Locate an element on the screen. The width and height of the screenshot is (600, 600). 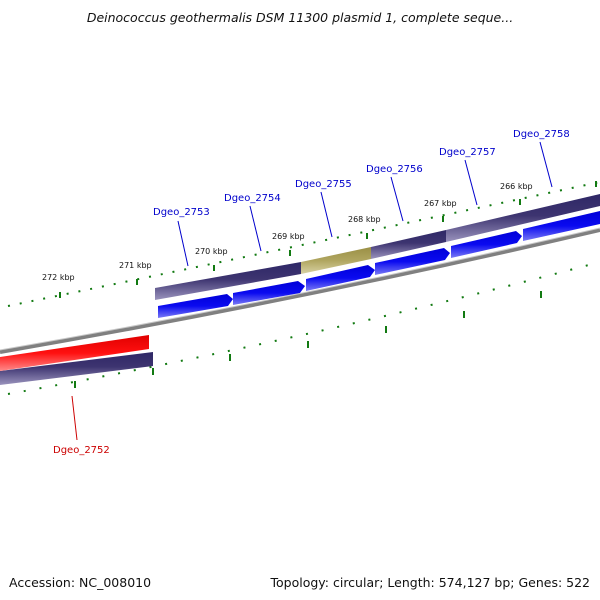
ruler-label-268: 268 kbp is located at coordinates (364, 219).